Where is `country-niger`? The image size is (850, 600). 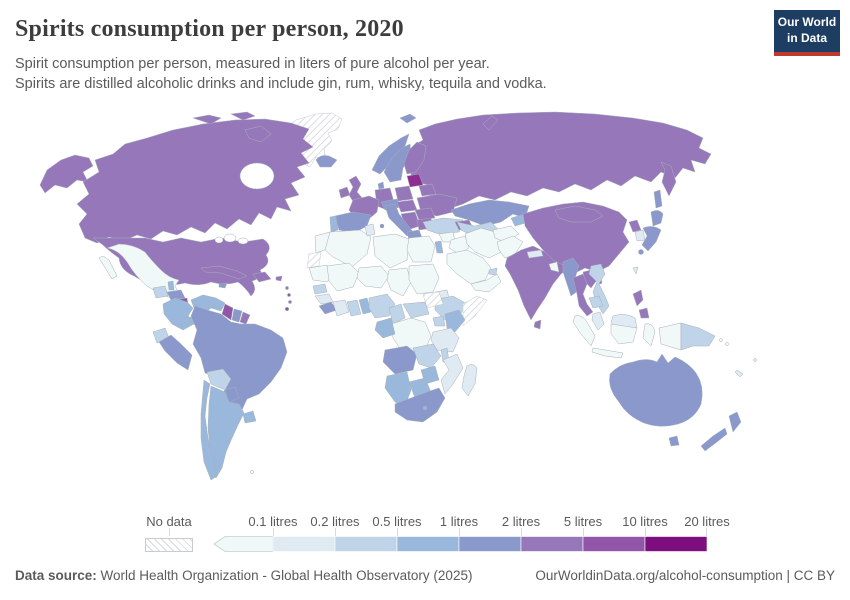
country-niger is located at coordinates (373, 277).